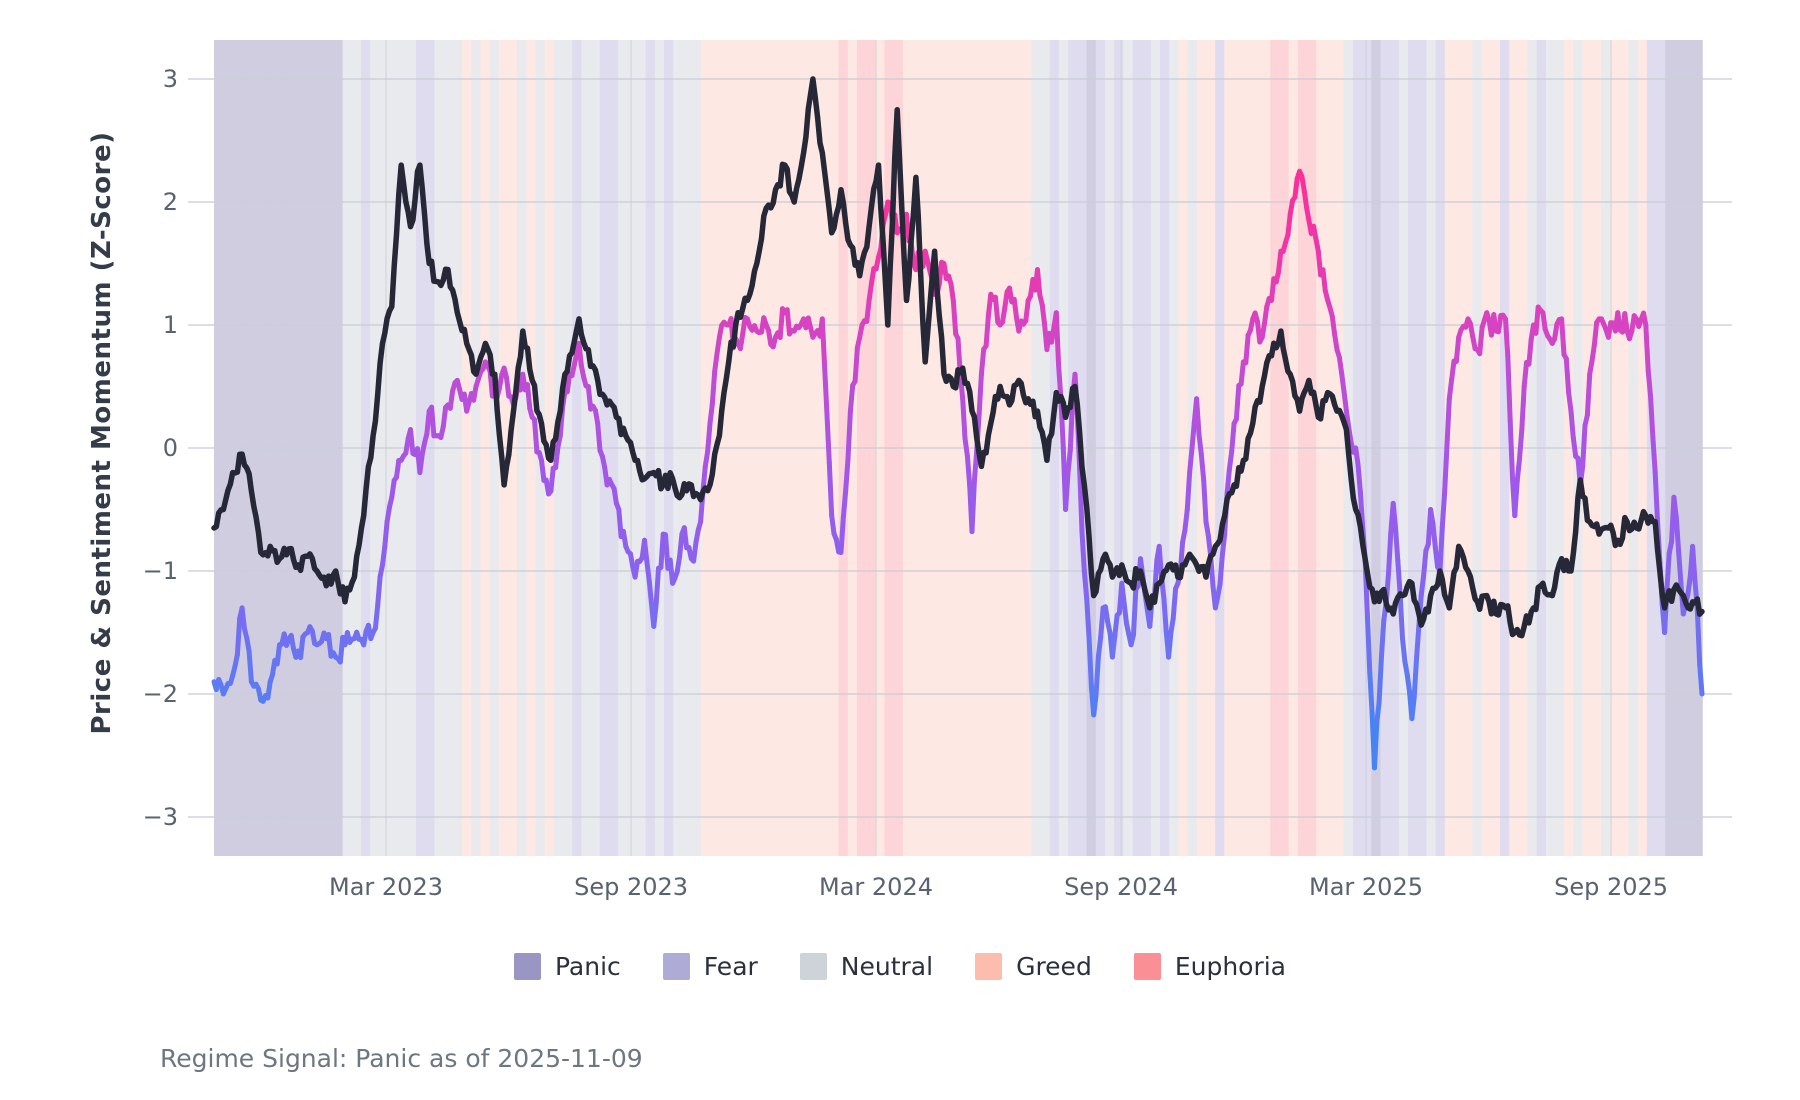  Describe the element at coordinates (401, 1058) in the screenshot. I see `regime-signal-caption: Regime Signal: Panic as of 2025-11-09` at that location.